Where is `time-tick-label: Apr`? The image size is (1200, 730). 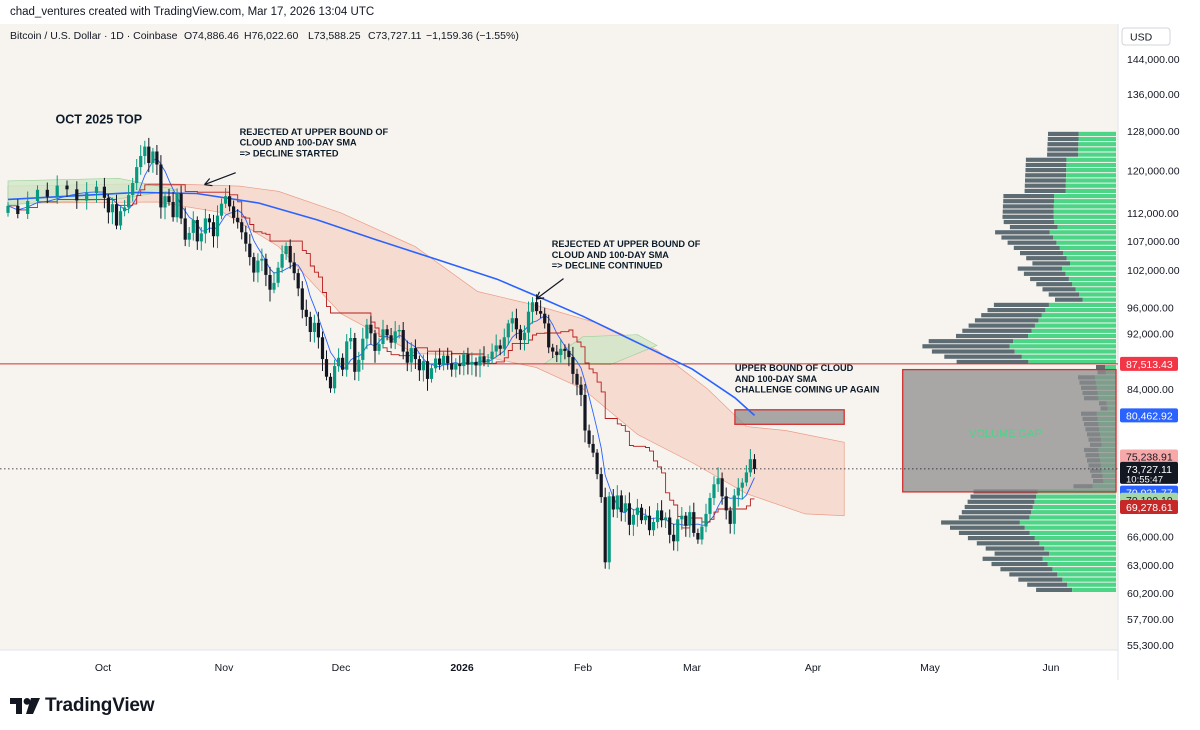 time-tick-label: Apr is located at coordinates (813, 668).